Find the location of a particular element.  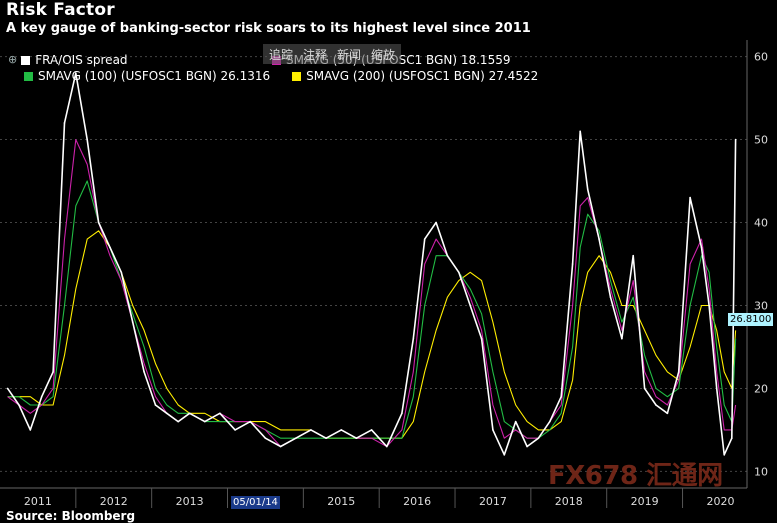

y-tick-label: 30 is located at coordinates (761, 305).